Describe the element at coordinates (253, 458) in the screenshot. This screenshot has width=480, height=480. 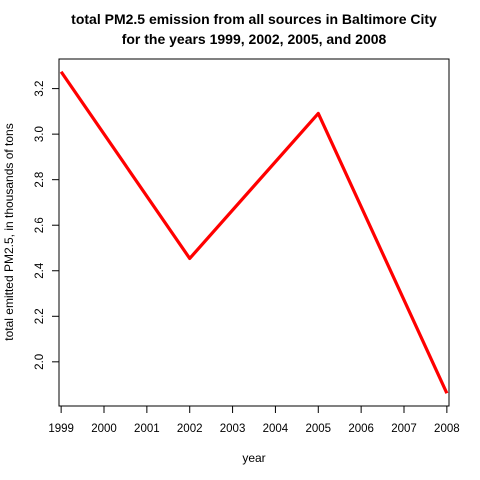
I see `x-axis-label: year` at that location.